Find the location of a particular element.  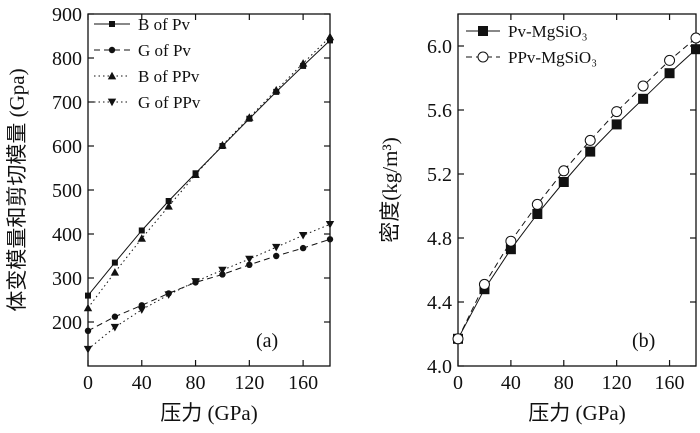

y-tick-label: 4.0 is located at coordinates (439, 367).